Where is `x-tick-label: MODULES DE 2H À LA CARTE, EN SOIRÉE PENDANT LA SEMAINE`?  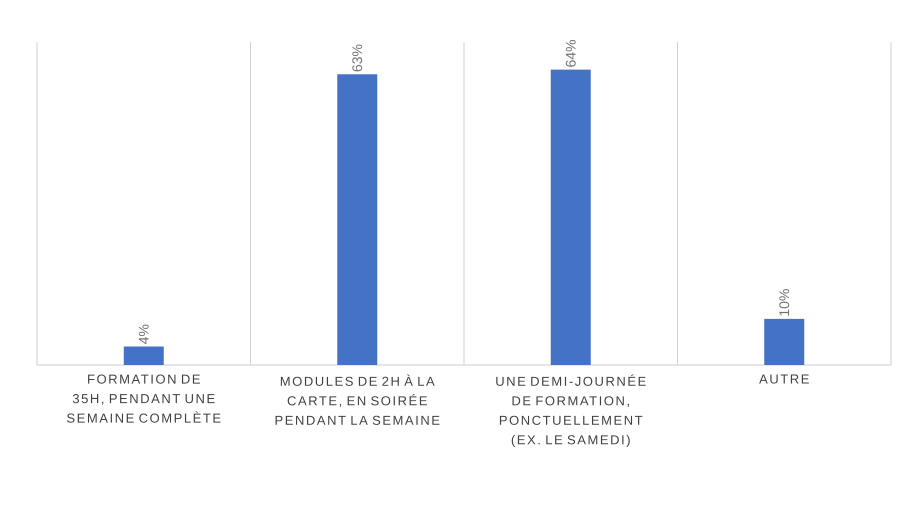 x-tick-label: MODULES DE 2H À LA CARTE, EN SOIRÉE PENDANT LA SEMAINE is located at coordinates (358, 399).